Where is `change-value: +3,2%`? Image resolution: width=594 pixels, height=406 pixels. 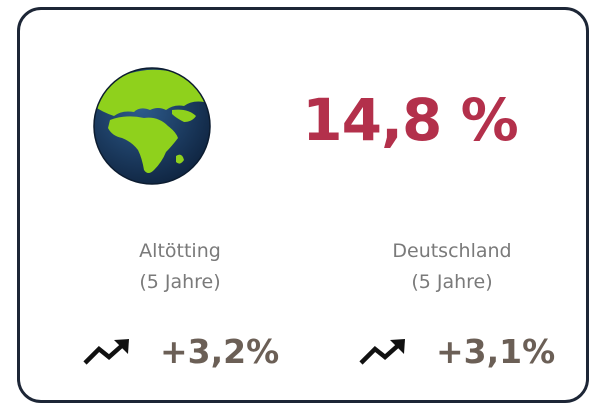
change-value: +3,2% is located at coordinates (220, 351).